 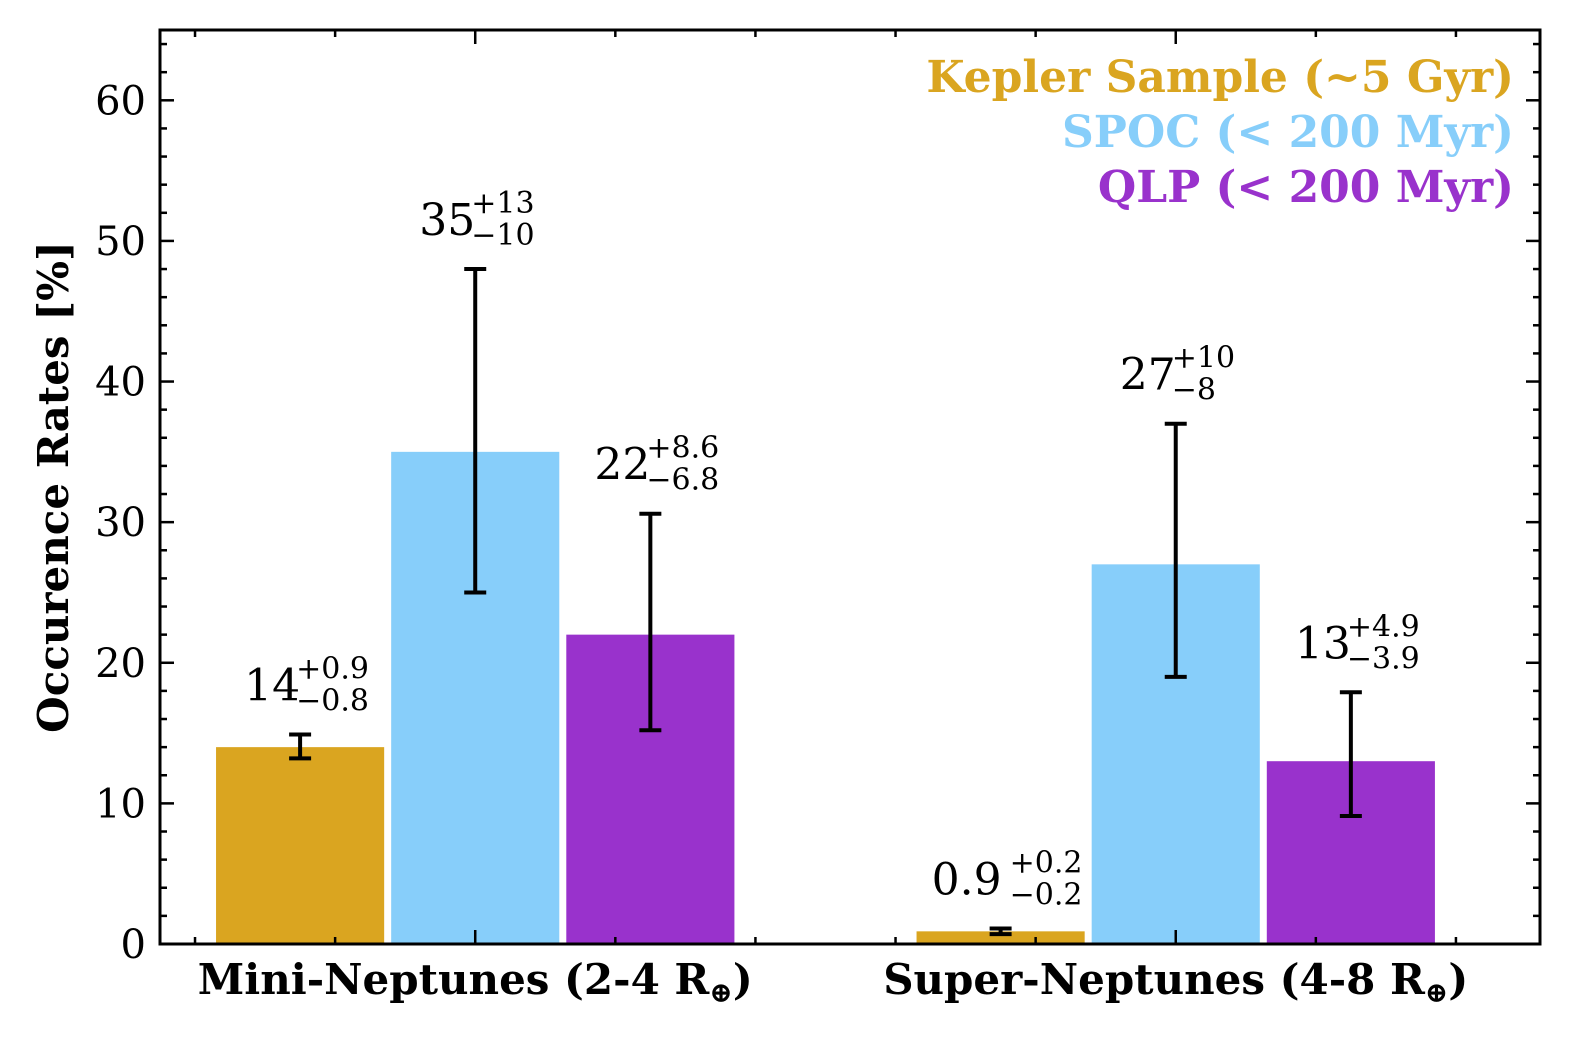 What do you see at coordinates (120, 804) in the screenshot?
I see `y-tick-label: 10` at bounding box center [120, 804].